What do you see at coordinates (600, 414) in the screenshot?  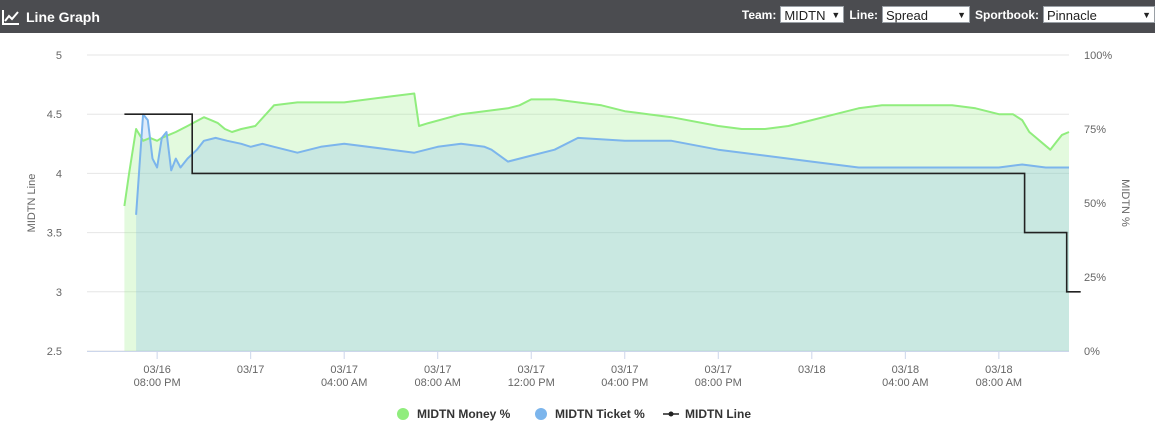 I see `legend-label-1: MIDTN Ticket %` at bounding box center [600, 414].